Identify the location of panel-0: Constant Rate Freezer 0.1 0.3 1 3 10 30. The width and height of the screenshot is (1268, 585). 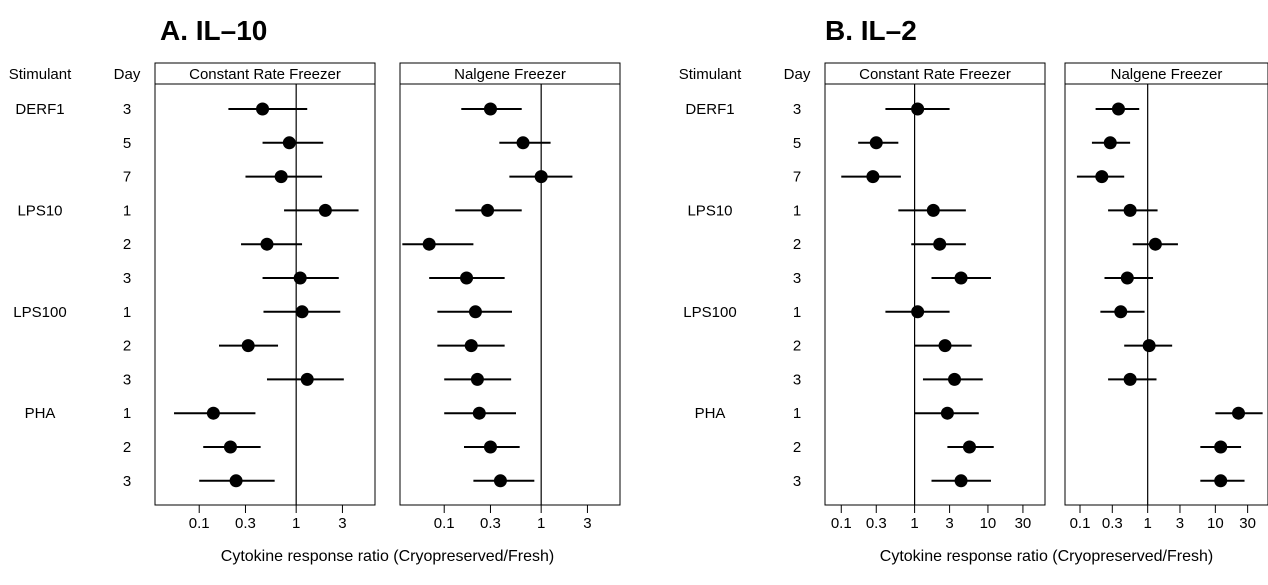
(935, 297).